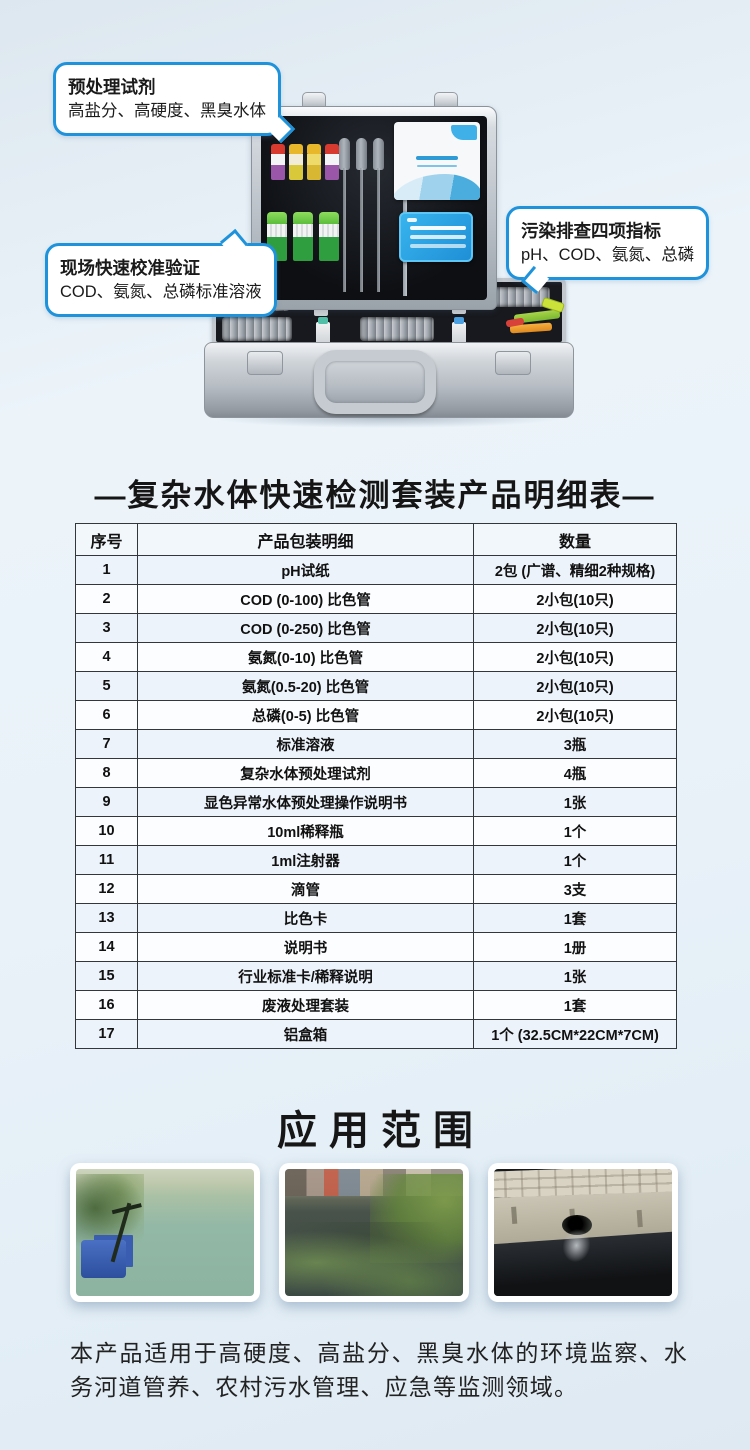 The width and height of the screenshot is (750, 1450). I want to click on row-no: 17, so click(106, 1034).